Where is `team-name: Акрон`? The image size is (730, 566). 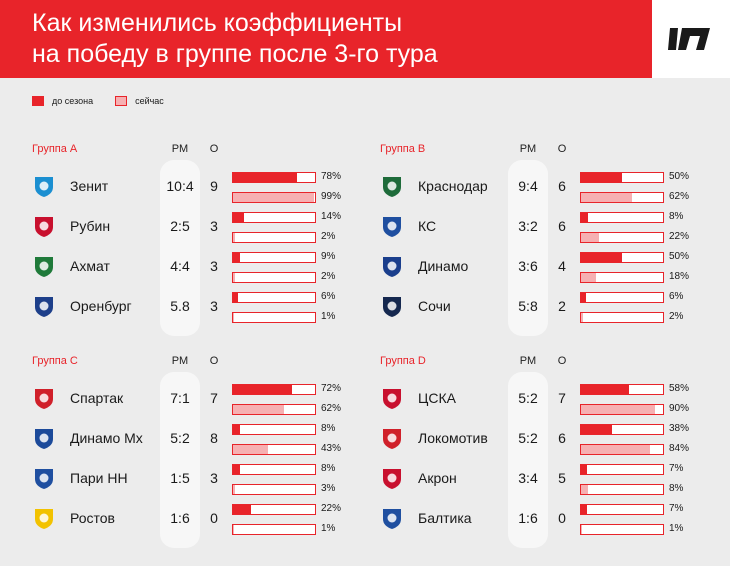 team-name: Акрон is located at coordinates (437, 478).